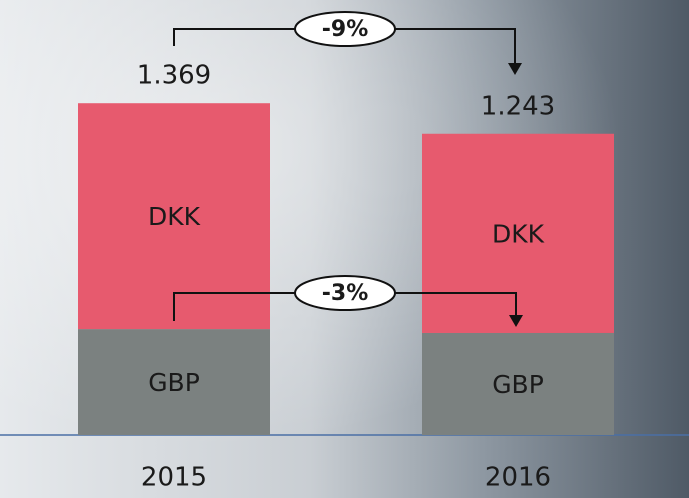 This screenshot has height=498, width=689. What do you see at coordinates (174, 76) in the screenshot?
I see `total-label: 1.369` at bounding box center [174, 76].